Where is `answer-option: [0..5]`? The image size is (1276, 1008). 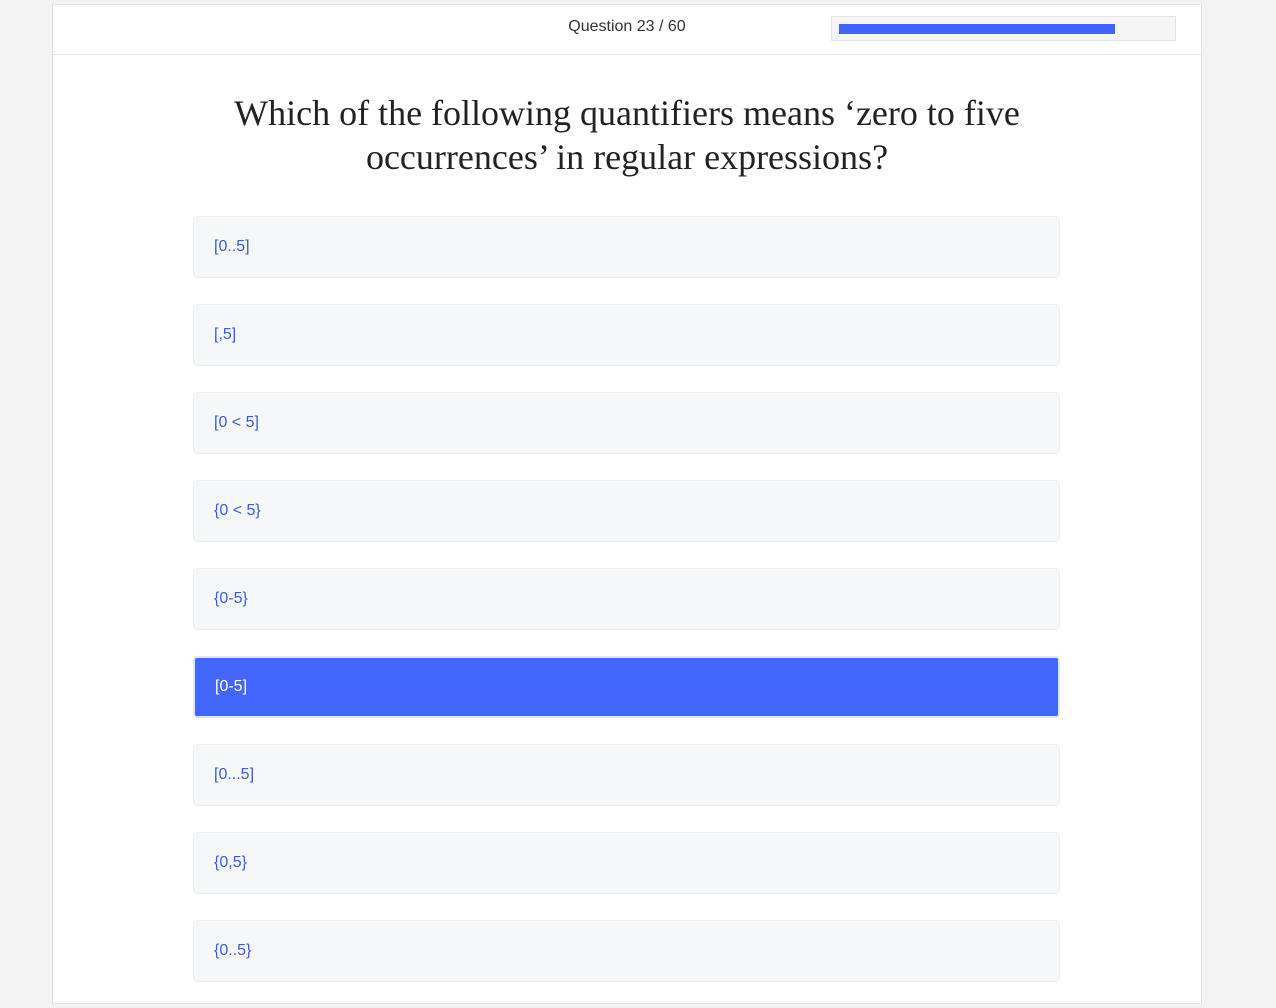
answer-option: [0..5] is located at coordinates (626, 247).